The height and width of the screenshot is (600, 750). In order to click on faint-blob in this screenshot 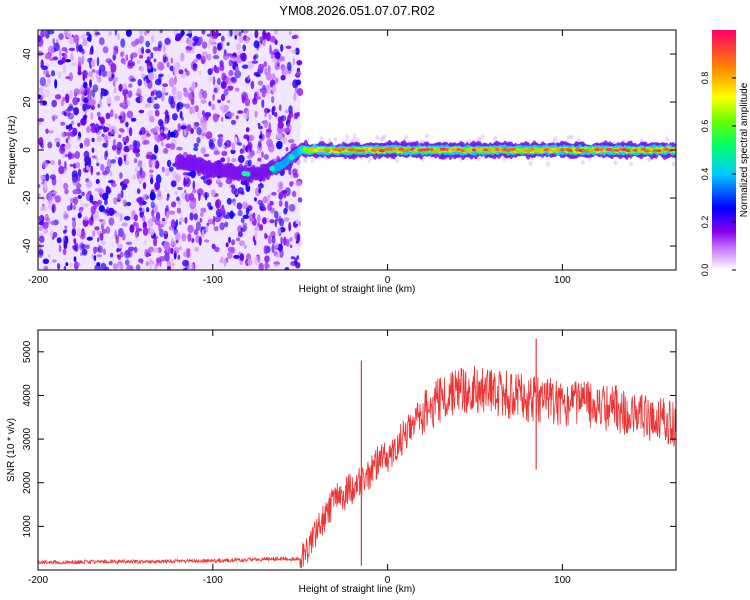, I will do `click(571, 137)`.